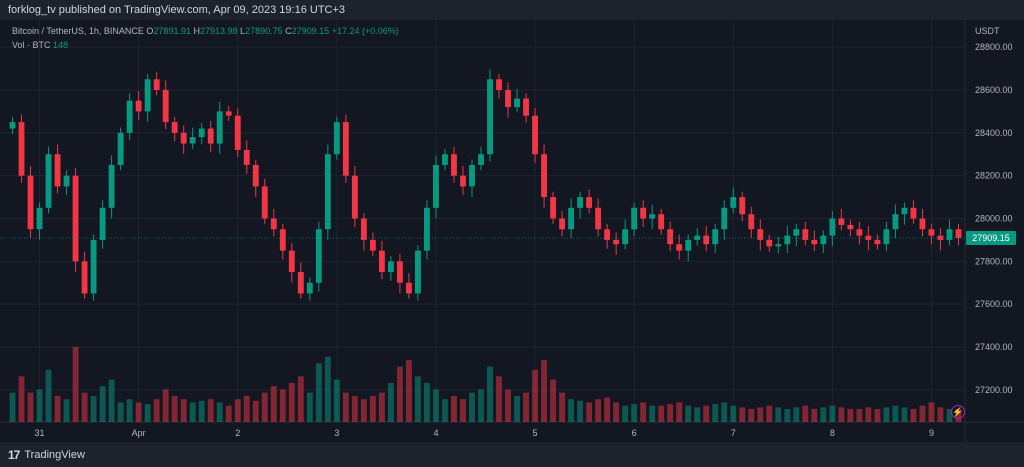  What do you see at coordinates (733, 433) in the screenshot?
I see `time-tick-label: 7` at bounding box center [733, 433].